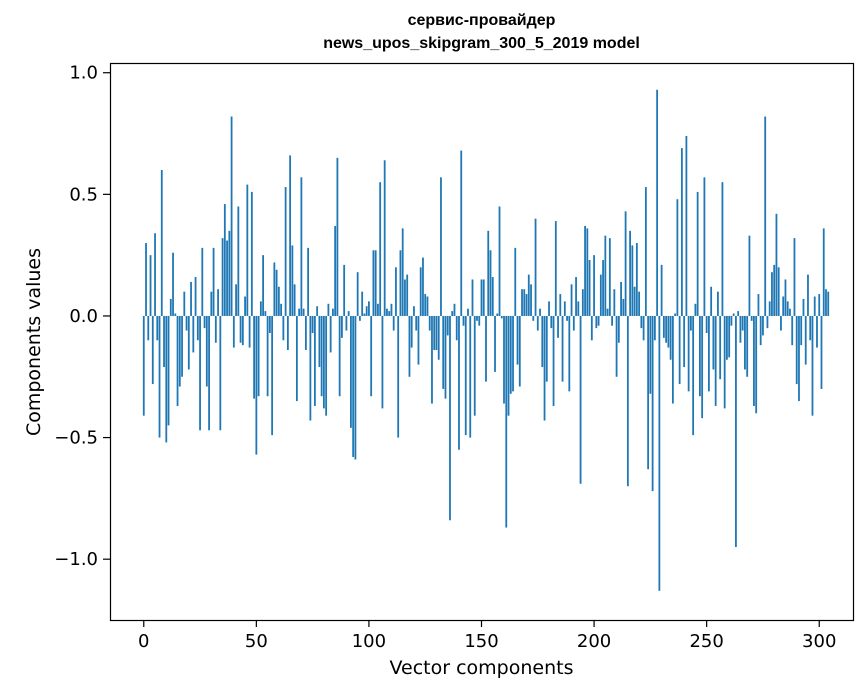 The height and width of the screenshot is (696, 867). Describe the element at coordinates (481, 641) in the screenshot. I see `x-tick-label: 150` at that location.